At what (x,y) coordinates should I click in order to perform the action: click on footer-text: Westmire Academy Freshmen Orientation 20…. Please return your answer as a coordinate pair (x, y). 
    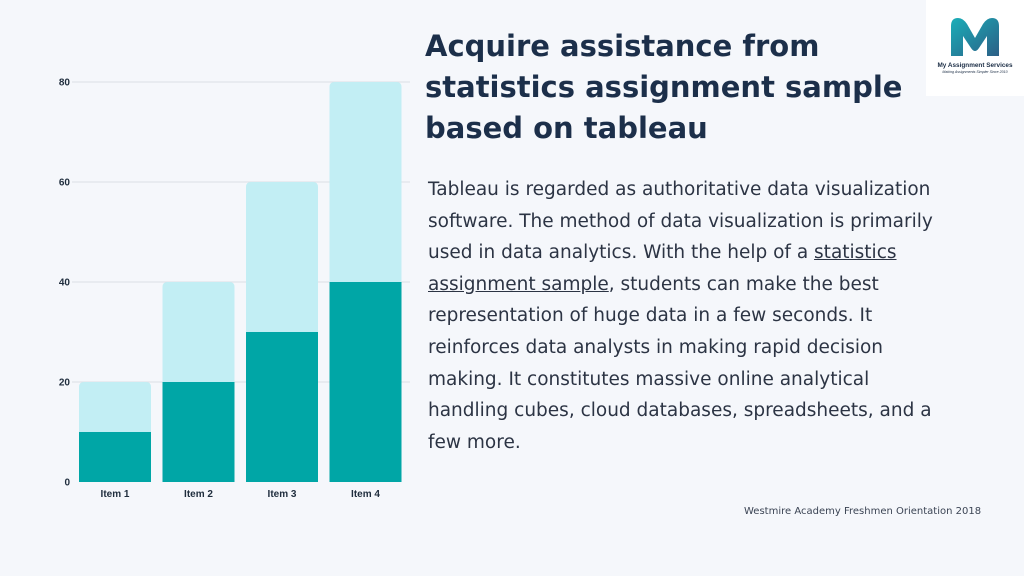
    Looking at the image, I should click on (863, 511).